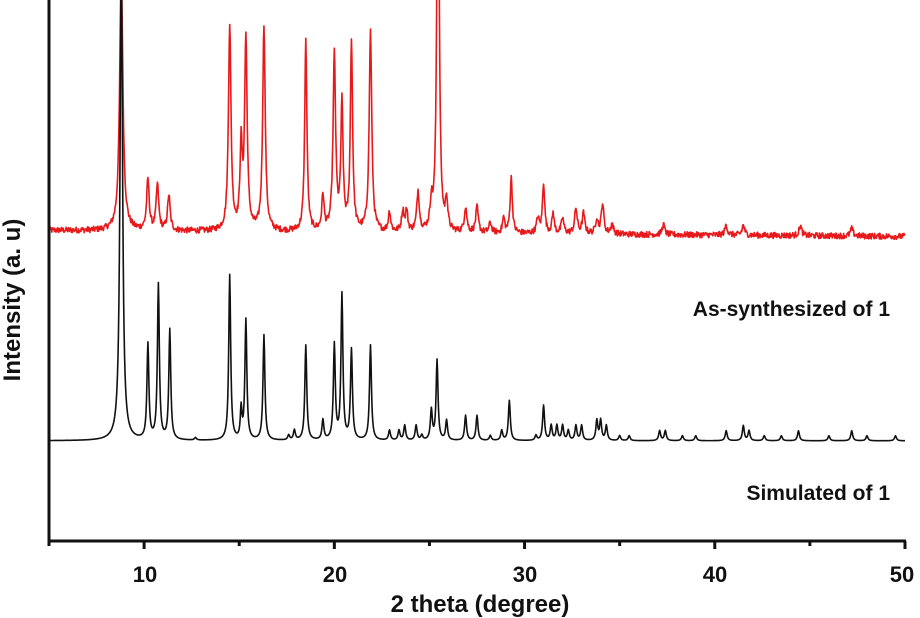  I want to click on x-axis-title: 2 theta (degree), so click(480, 604).